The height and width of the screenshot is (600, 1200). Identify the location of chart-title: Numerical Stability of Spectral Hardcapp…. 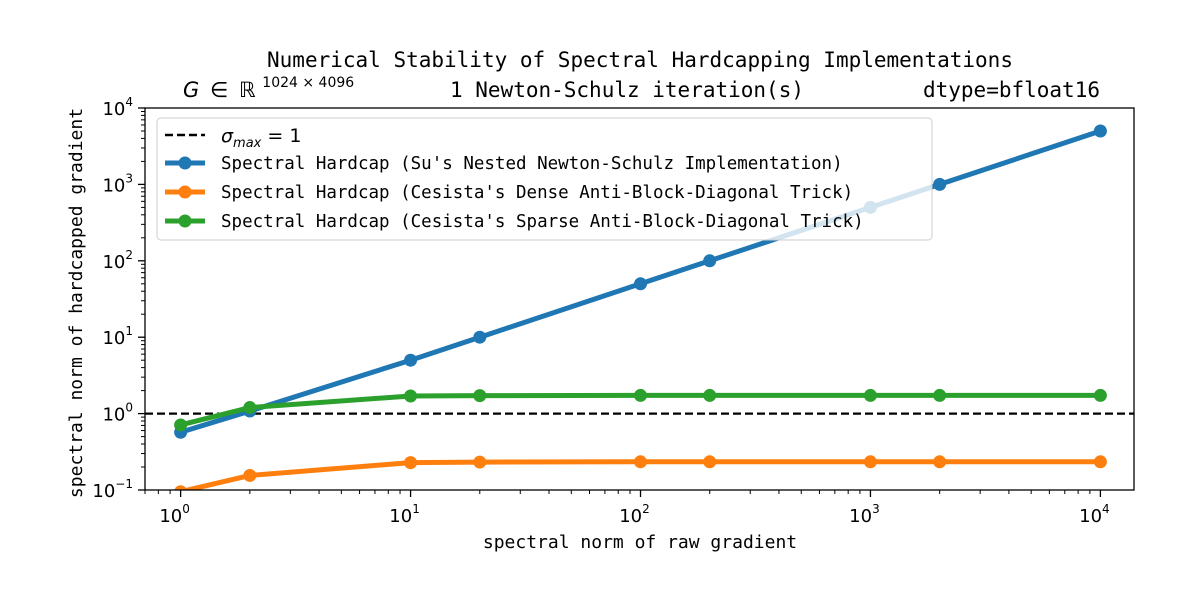
(640, 60).